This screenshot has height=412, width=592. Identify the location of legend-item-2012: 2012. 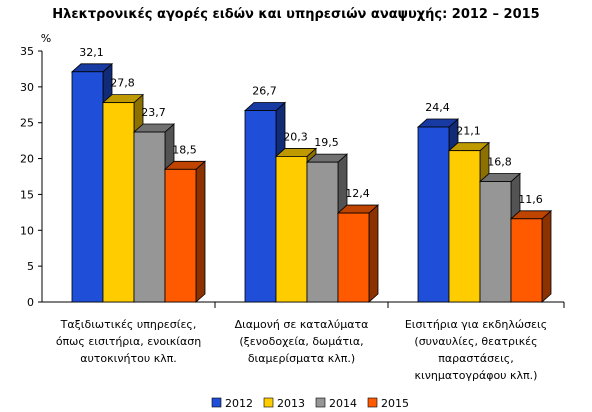
(232, 403).